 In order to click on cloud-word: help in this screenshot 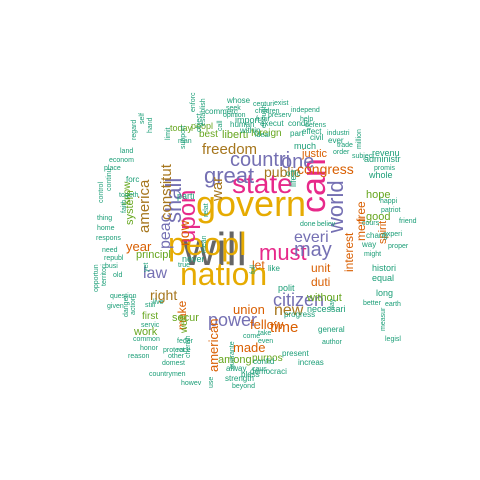, I will do `click(307, 119)`.